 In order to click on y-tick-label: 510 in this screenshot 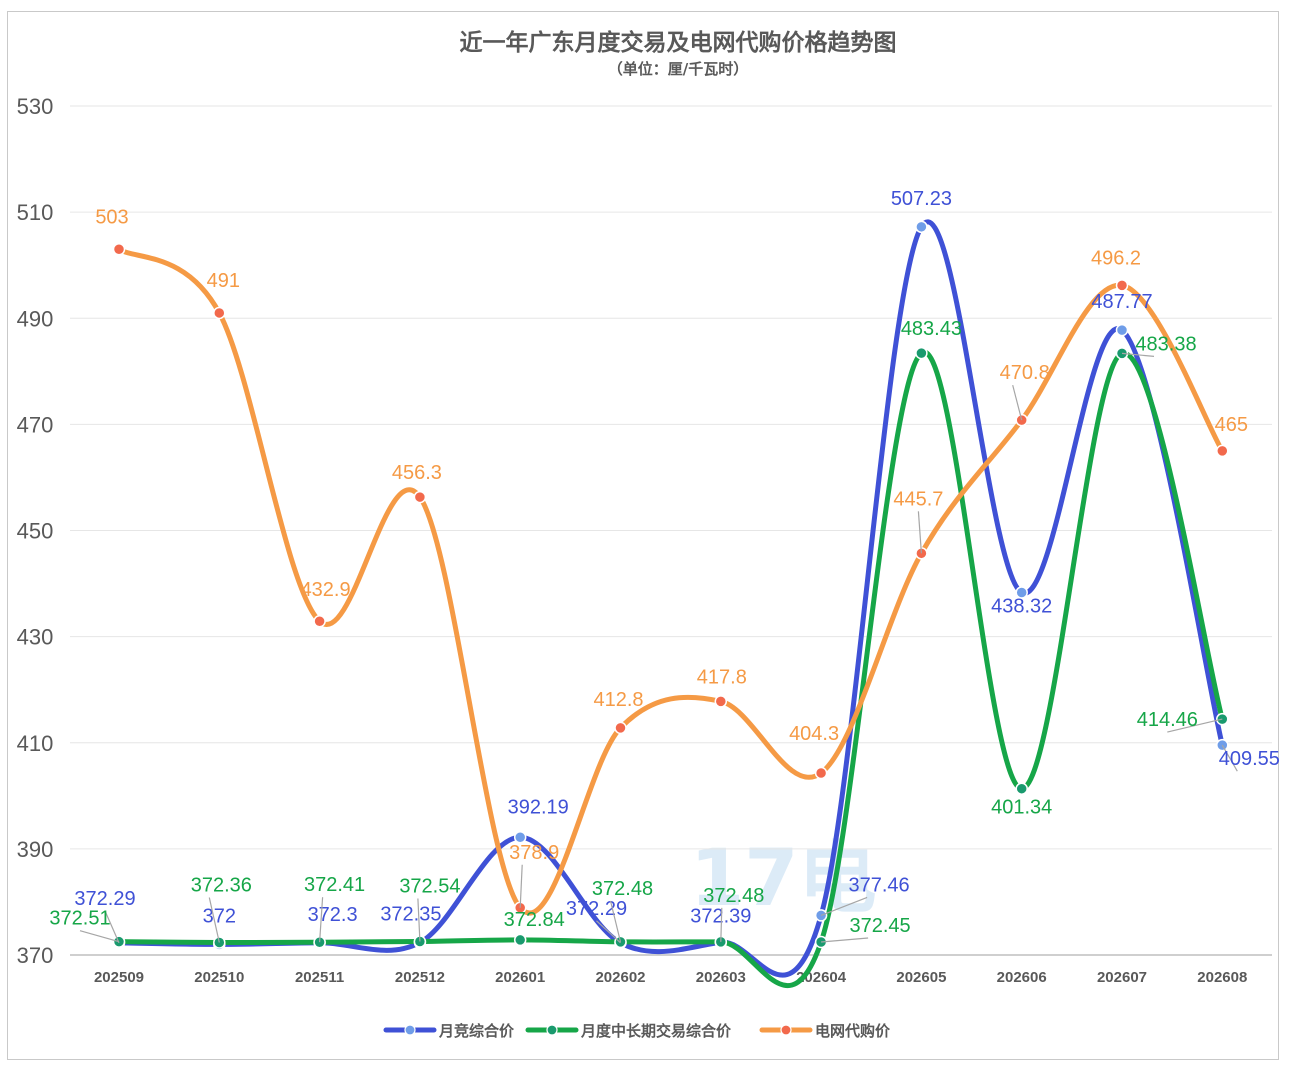, I will do `click(35, 212)`.